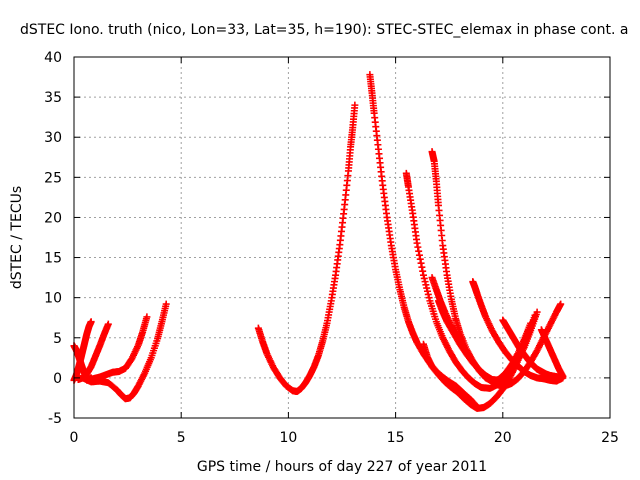 The height and width of the screenshot is (480, 640). I want to click on x-tick-label: 0, so click(74, 438).